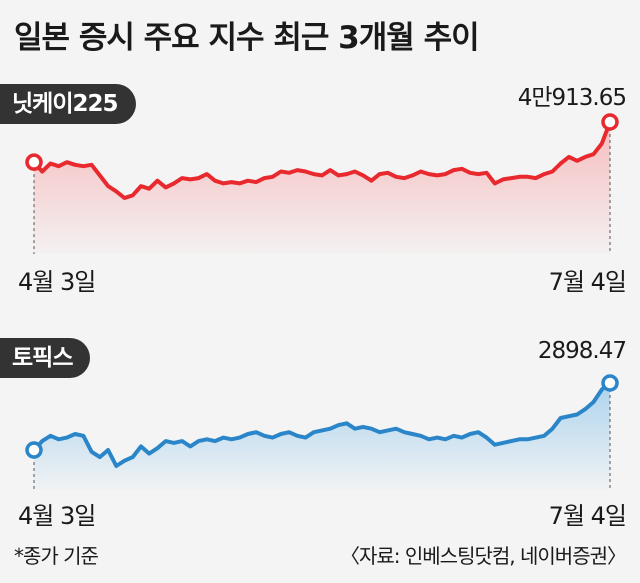 Image resolution: width=640 pixels, height=583 pixels. Describe the element at coordinates (582, 351) in the screenshot. I see `topix-end-value: 2898.47` at that location.